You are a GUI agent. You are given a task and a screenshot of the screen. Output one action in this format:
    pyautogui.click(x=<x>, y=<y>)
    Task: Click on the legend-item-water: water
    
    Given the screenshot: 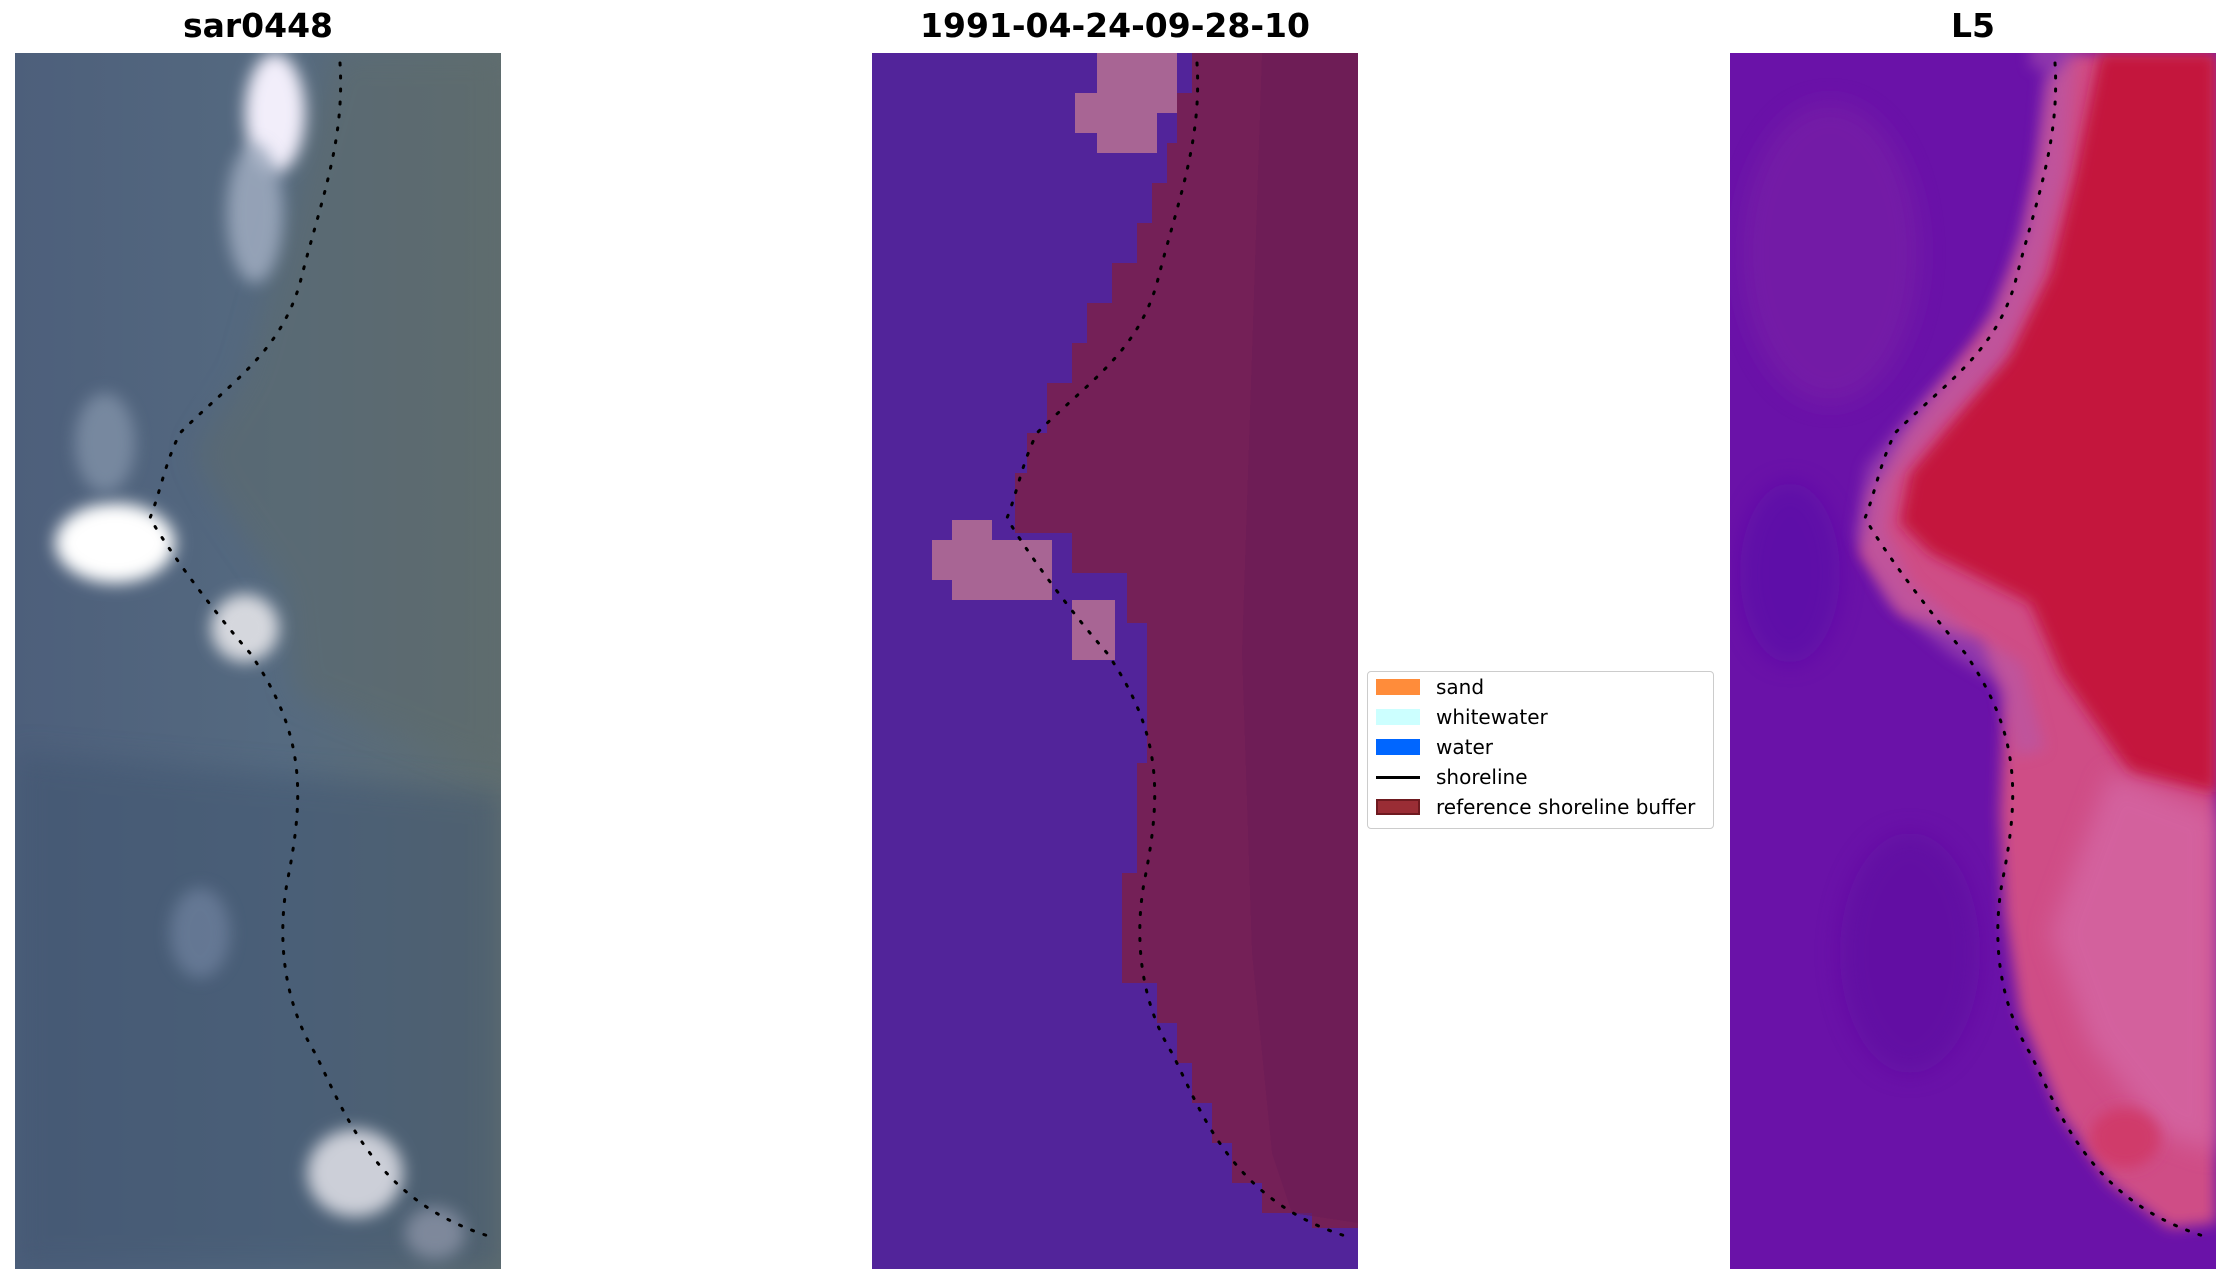 What is the action you would take?
    pyautogui.click(x=1434, y=747)
    